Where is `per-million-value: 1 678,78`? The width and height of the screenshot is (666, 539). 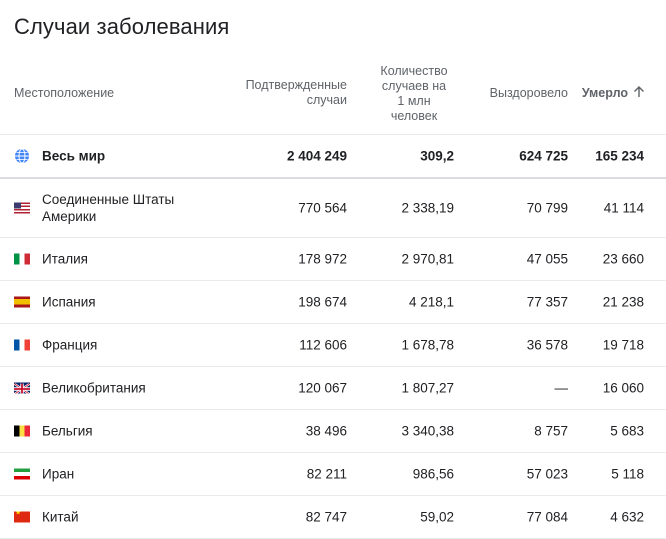 per-million-value: 1 678,78 is located at coordinates (427, 345).